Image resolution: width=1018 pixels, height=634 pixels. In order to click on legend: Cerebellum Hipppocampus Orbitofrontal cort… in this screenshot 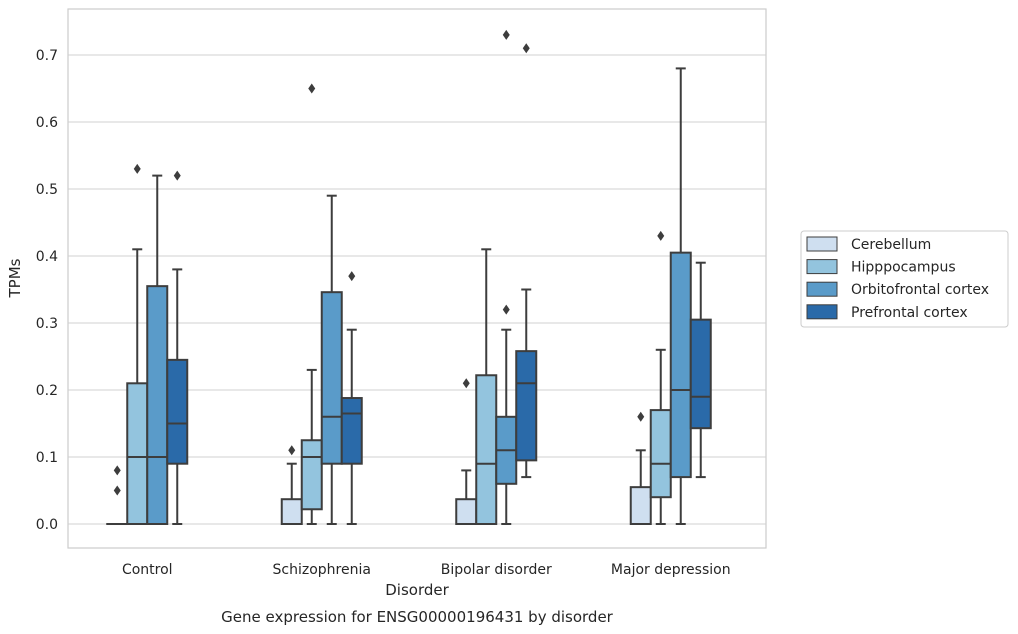, I will do `click(904, 279)`.